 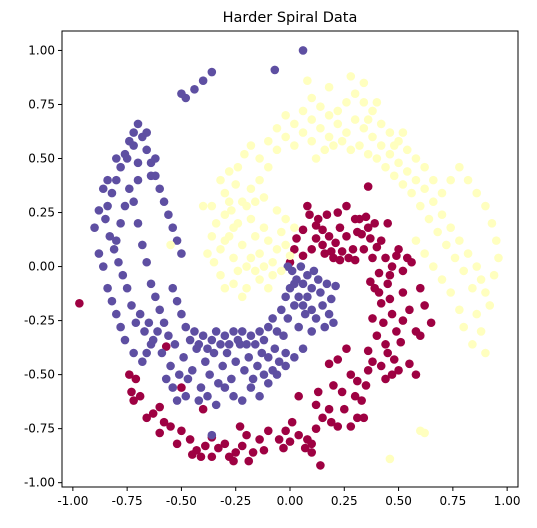 What do you see at coordinates (39, 429) in the screenshot?
I see `y-tick-label: -0.75` at bounding box center [39, 429].